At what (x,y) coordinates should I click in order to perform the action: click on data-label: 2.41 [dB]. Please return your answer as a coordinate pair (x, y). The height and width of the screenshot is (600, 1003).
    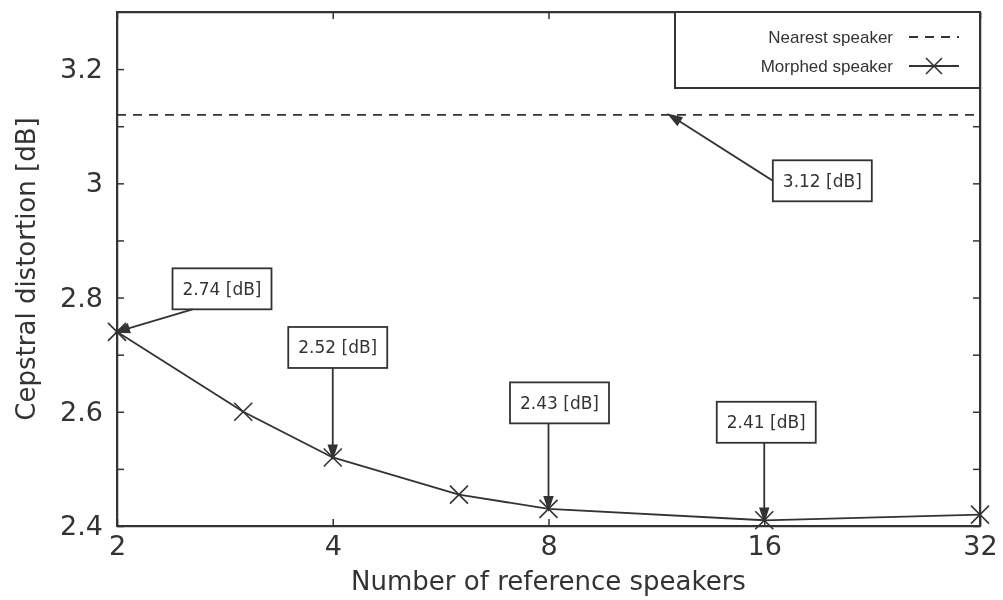
    Looking at the image, I should click on (766, 422).